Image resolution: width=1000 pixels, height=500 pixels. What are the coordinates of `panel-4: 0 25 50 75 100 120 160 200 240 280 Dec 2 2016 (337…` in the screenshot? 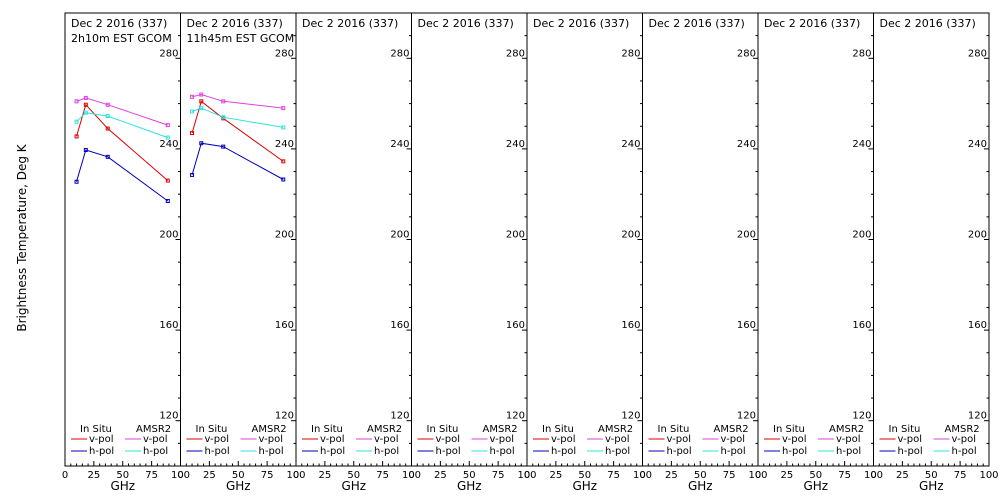 It's located at (472, 252).